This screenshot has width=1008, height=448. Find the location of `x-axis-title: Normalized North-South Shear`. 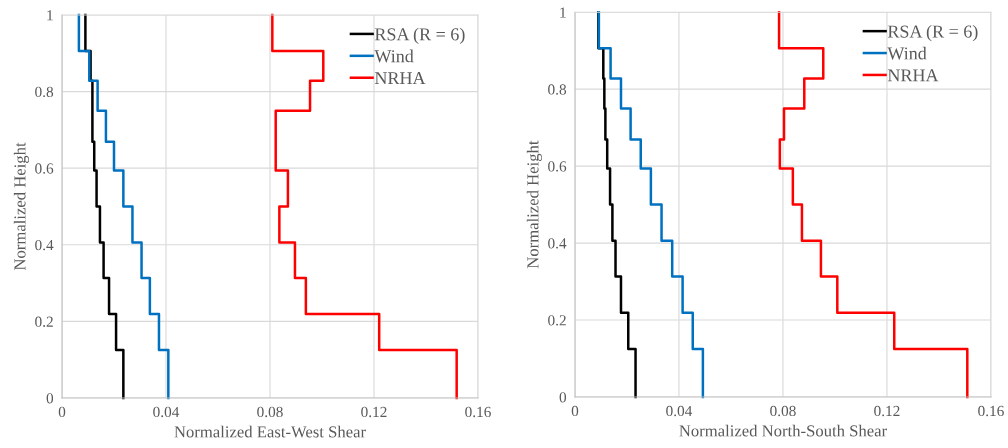

x-axis-title: Normalized North-South Shear is located at coordinates (783, 430).